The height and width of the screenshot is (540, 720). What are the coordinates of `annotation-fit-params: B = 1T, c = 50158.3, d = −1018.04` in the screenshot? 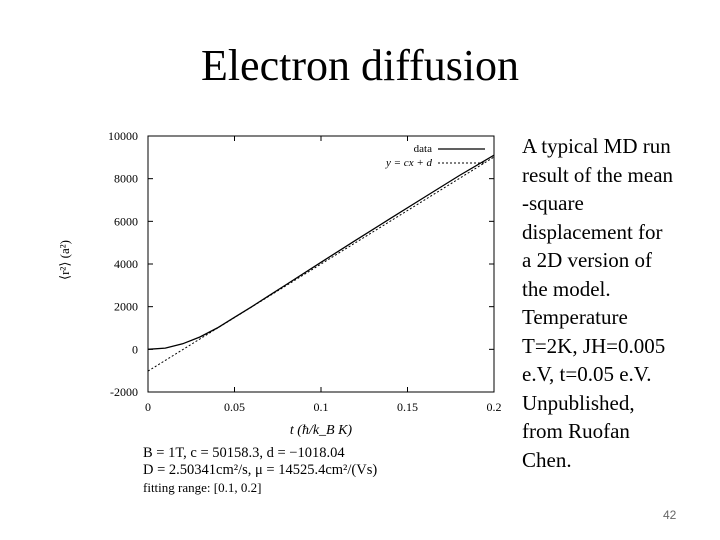 It's located at (244, 453).